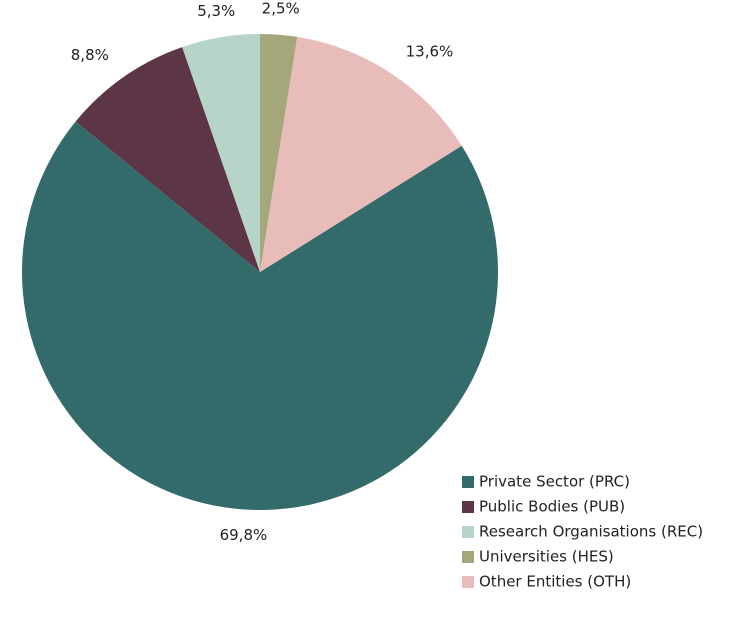 This screenshot has width=744, height=619. I want to click on legend-label: Universities (HES), so click(546, 557).